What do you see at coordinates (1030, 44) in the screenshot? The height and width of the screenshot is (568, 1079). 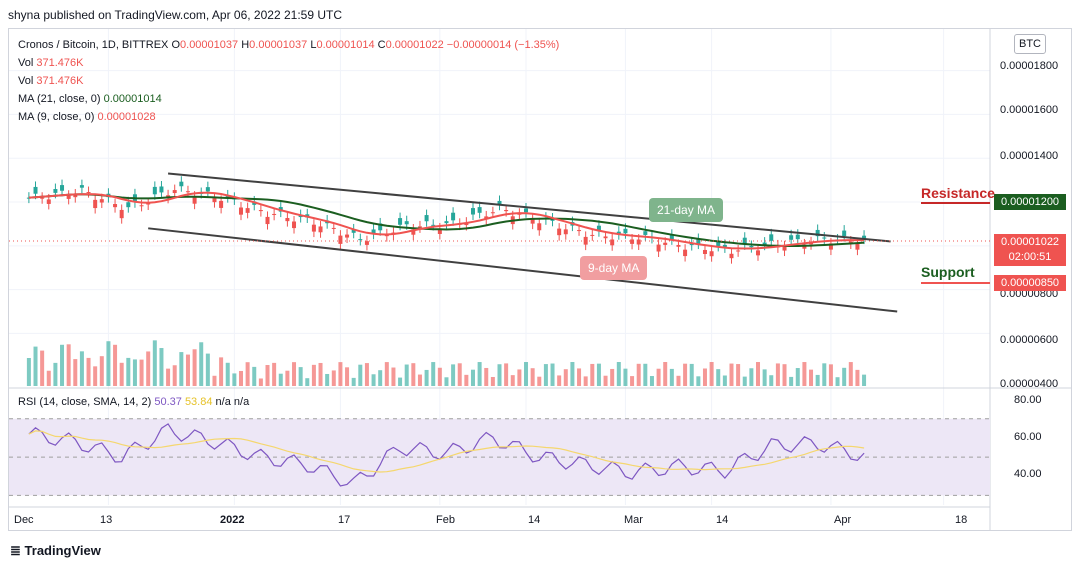 I see `currency-button: BTC` at bounding box center [1030, 44].